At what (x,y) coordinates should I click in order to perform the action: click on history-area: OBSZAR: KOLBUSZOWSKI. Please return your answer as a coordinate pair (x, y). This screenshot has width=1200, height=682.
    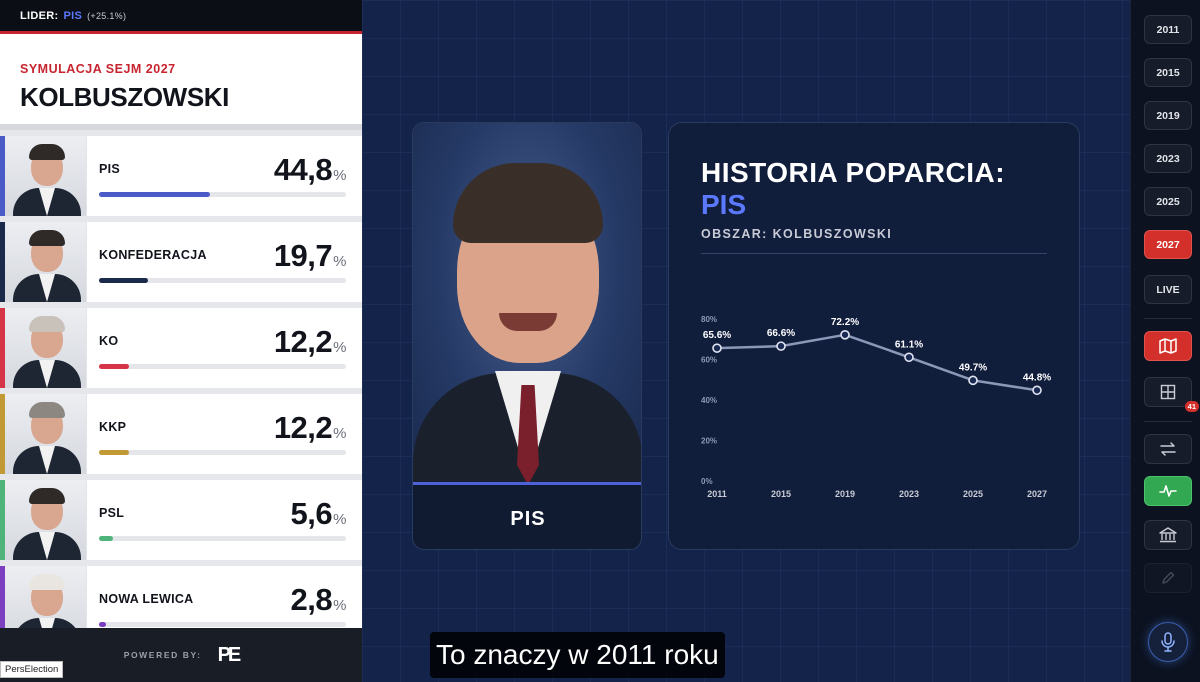
    Looking at the image, I should click on (797, 234).